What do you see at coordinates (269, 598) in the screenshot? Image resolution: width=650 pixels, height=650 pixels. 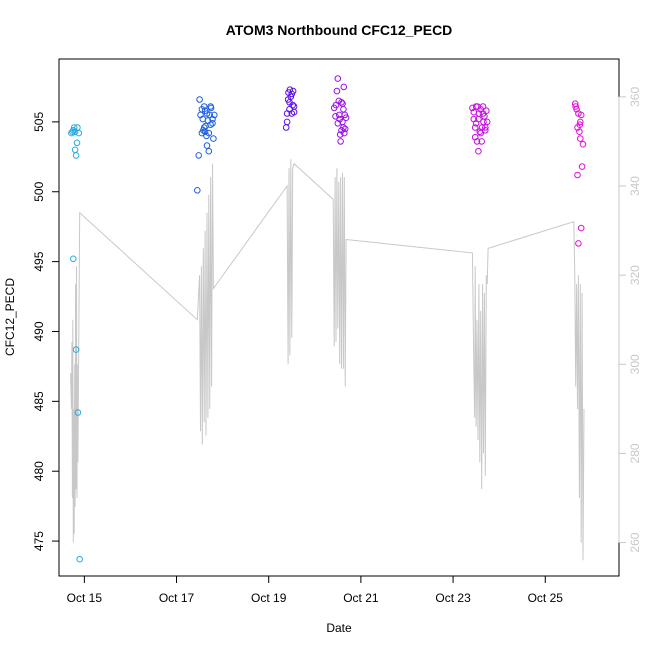 I see `x-tick-label: Oct 19` at bounding box center [269, 598].